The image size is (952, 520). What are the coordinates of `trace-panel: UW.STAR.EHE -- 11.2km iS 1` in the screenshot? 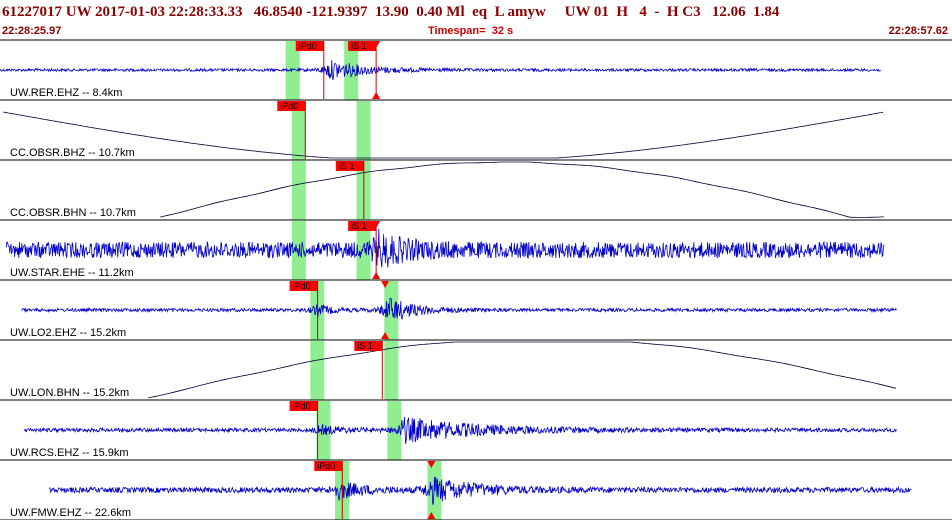 It's located at (476, 249).